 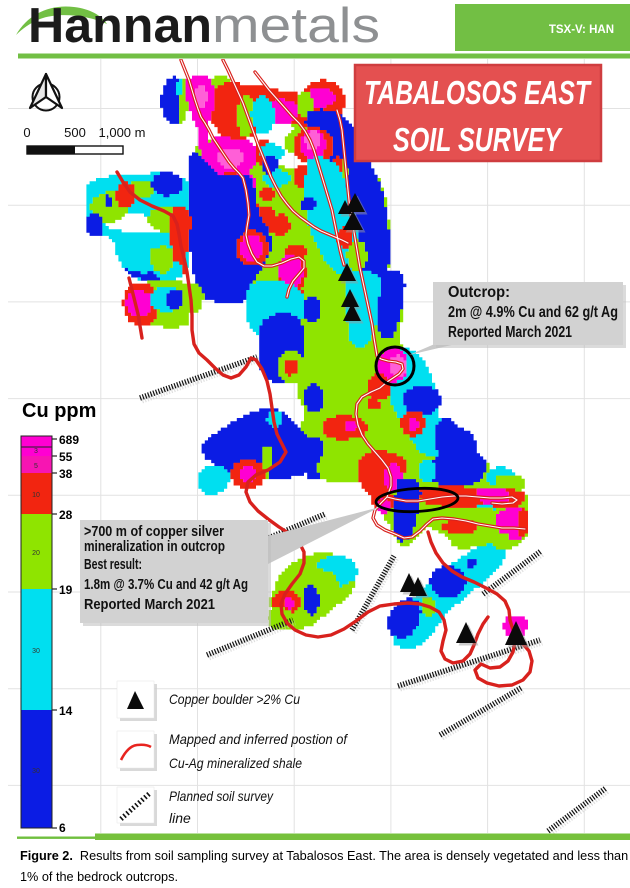 I want to click on svg-text: 55, so click(x=66, y=457).